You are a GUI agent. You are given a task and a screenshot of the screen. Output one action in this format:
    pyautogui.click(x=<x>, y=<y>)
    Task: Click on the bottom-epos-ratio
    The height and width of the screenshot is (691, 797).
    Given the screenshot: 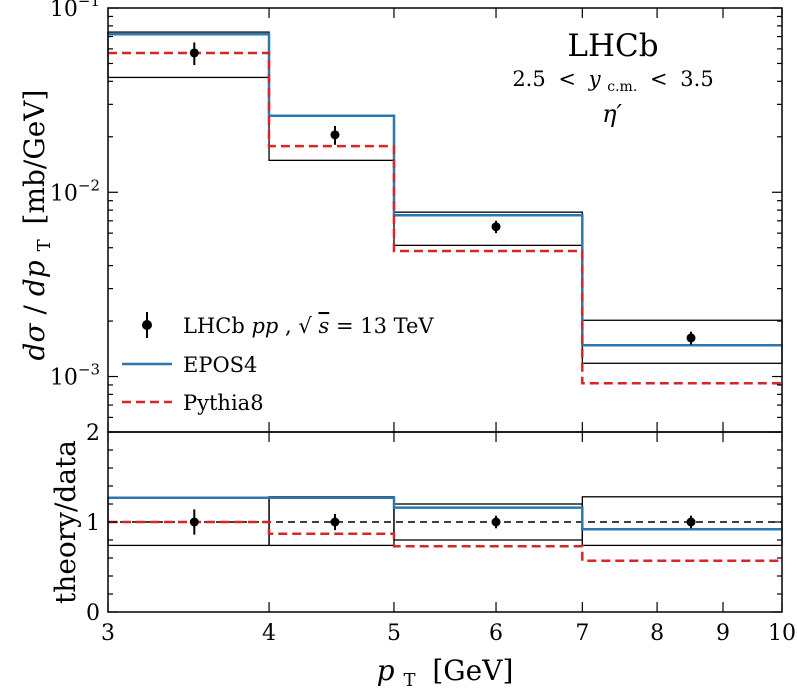 What is the action you would take?
    pyautogui.click(x=445, y=513)
    